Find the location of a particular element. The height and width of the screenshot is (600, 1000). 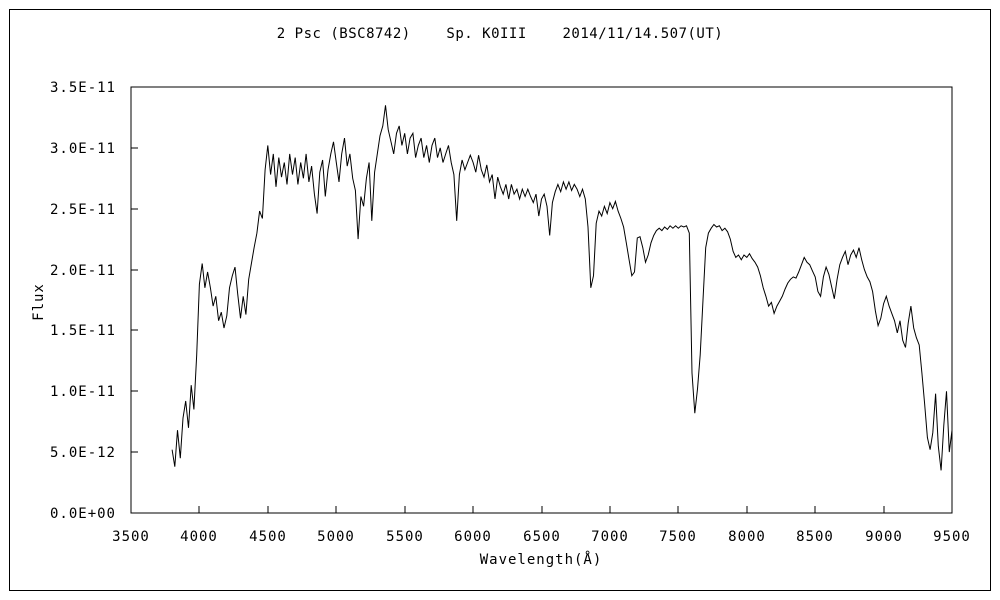

y-tick-label: 1.0E-11 is located at coordinates (83, 392).